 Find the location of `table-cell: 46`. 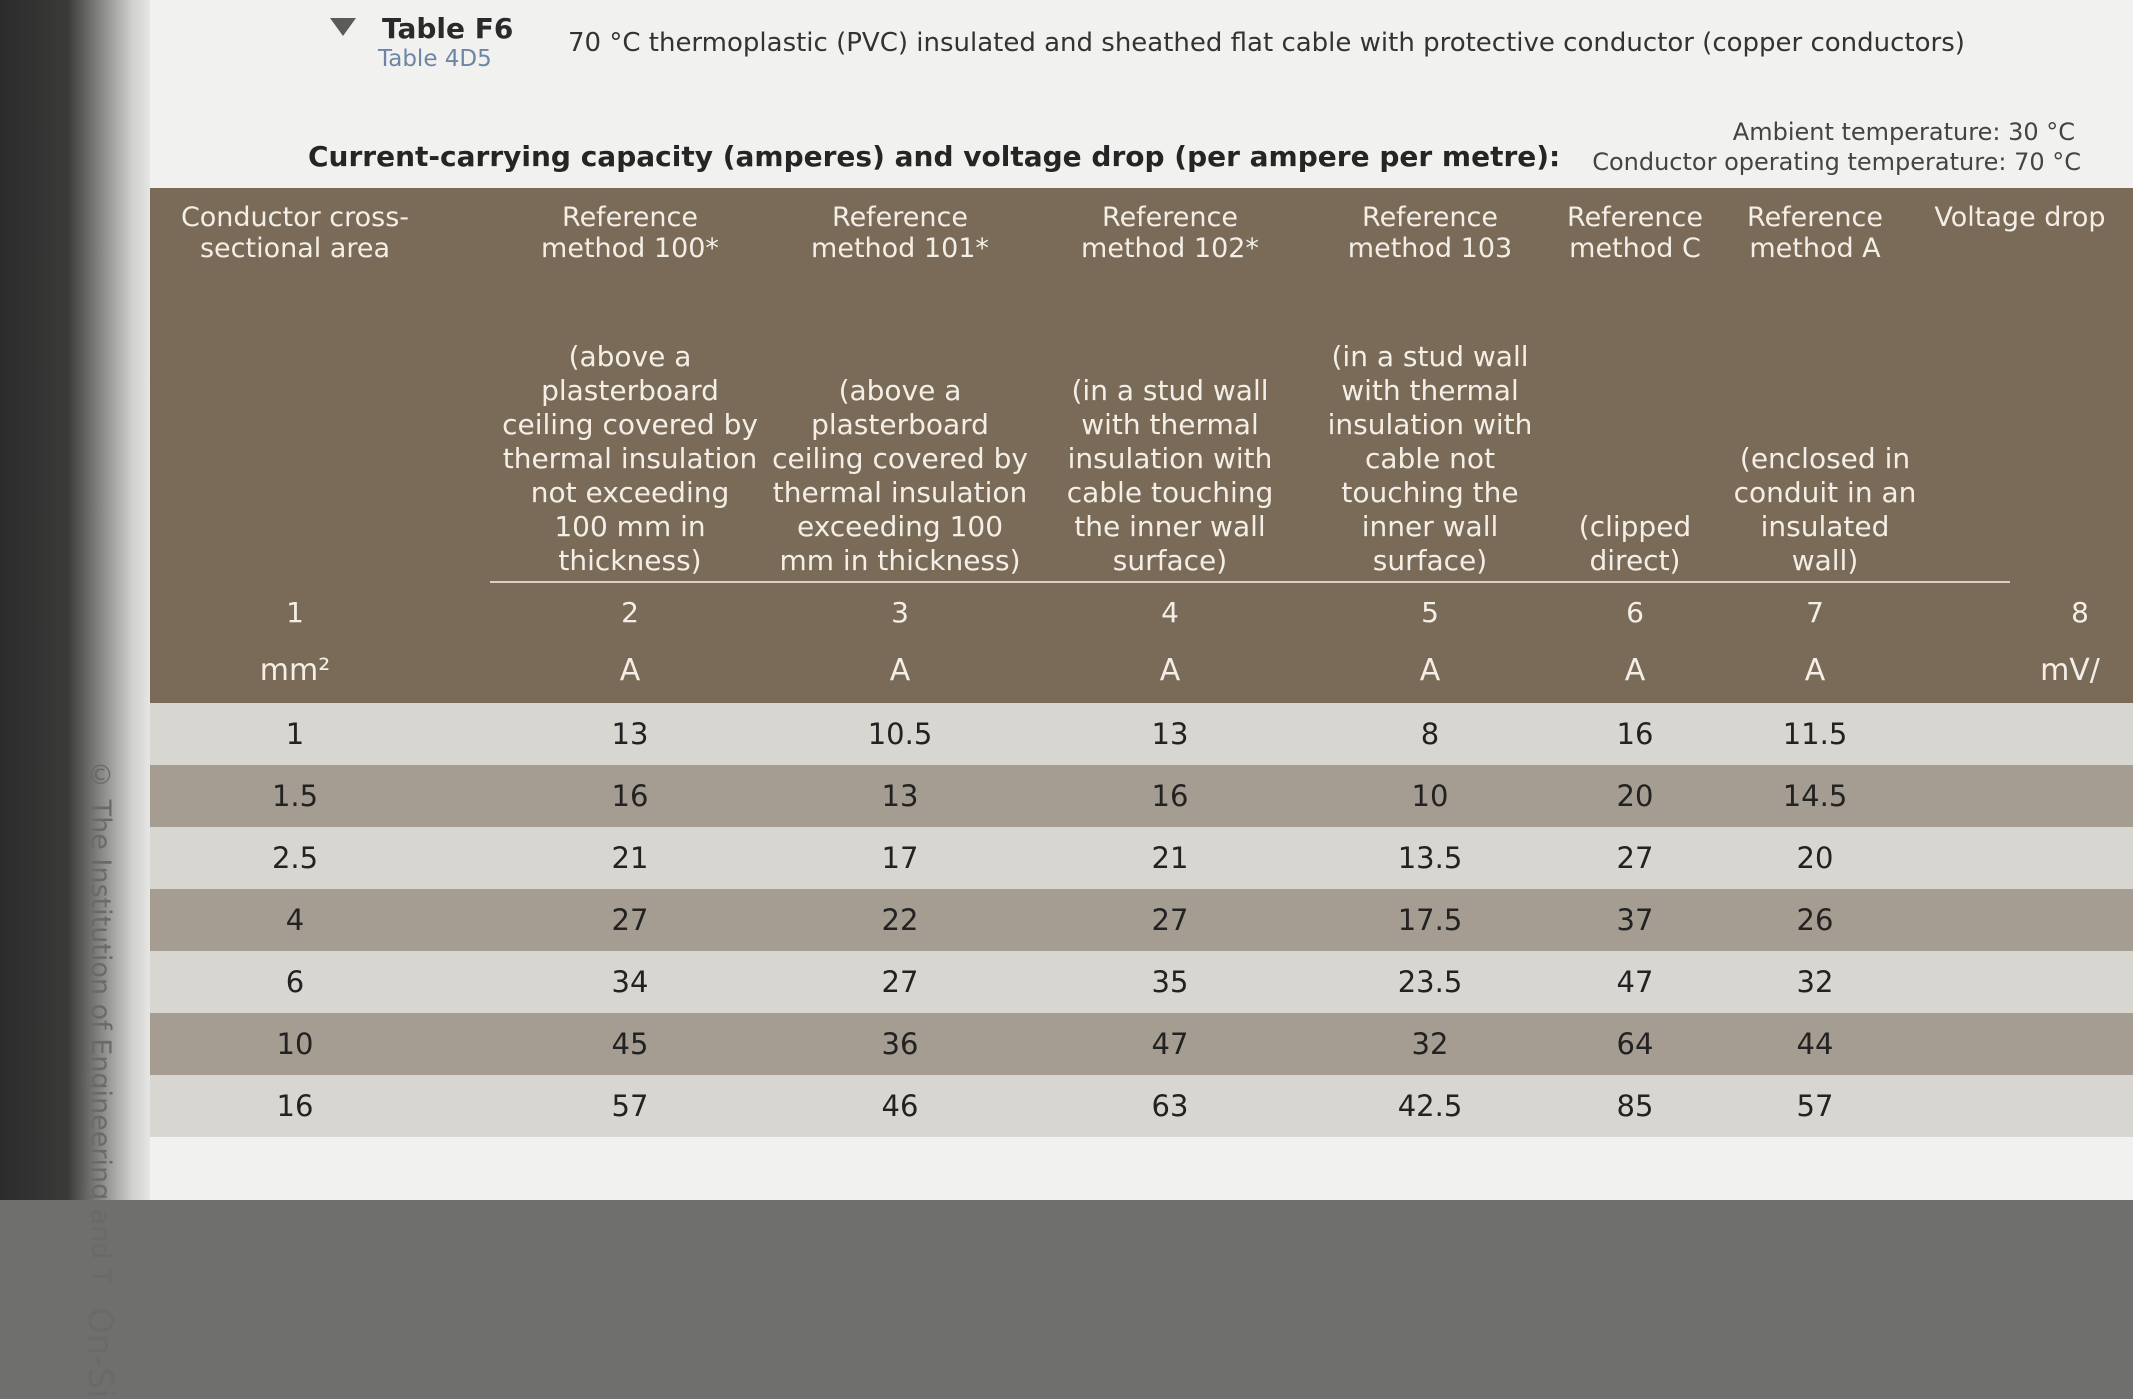

table-cell: 46 is located at coordinates (900, 1106).